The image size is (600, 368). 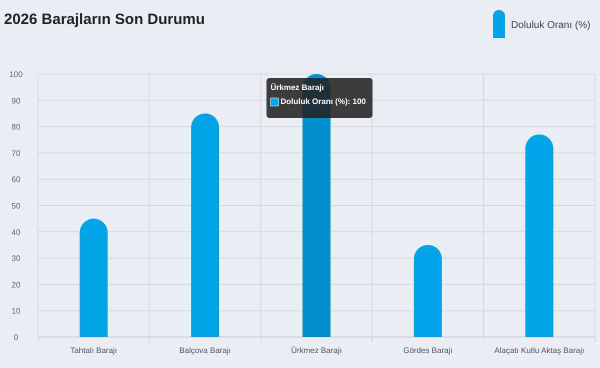 What do you see at coordinates (323, 101) in the screenshot?
I see `annotation: Doluluk Oranı (%): 100` at bounding box center [323, 101].